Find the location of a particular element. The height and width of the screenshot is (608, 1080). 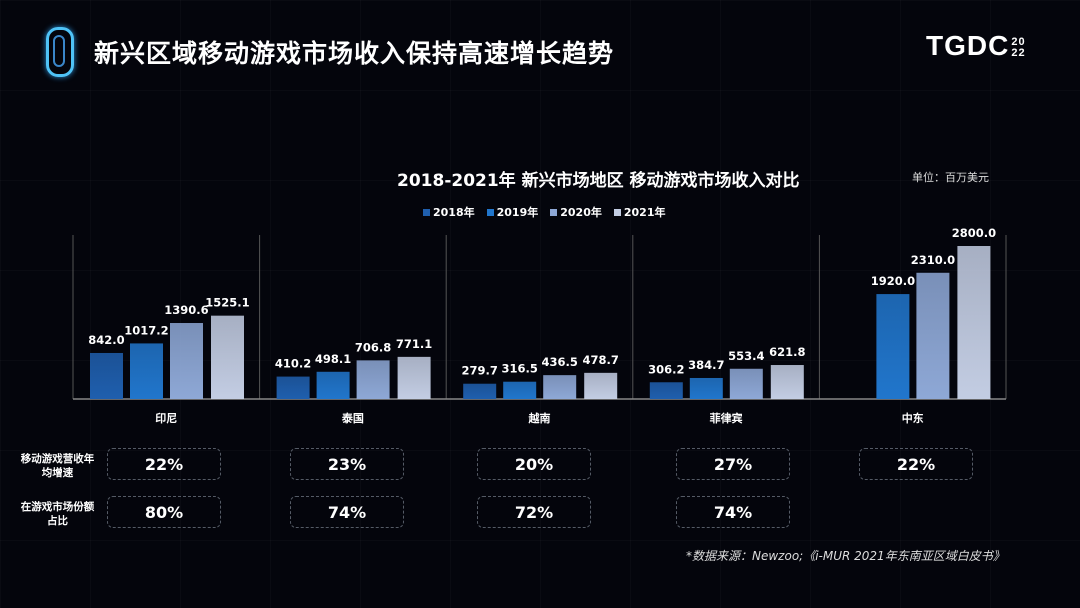

bar-value-label: 842.0 is located at coordinates (106, 340).